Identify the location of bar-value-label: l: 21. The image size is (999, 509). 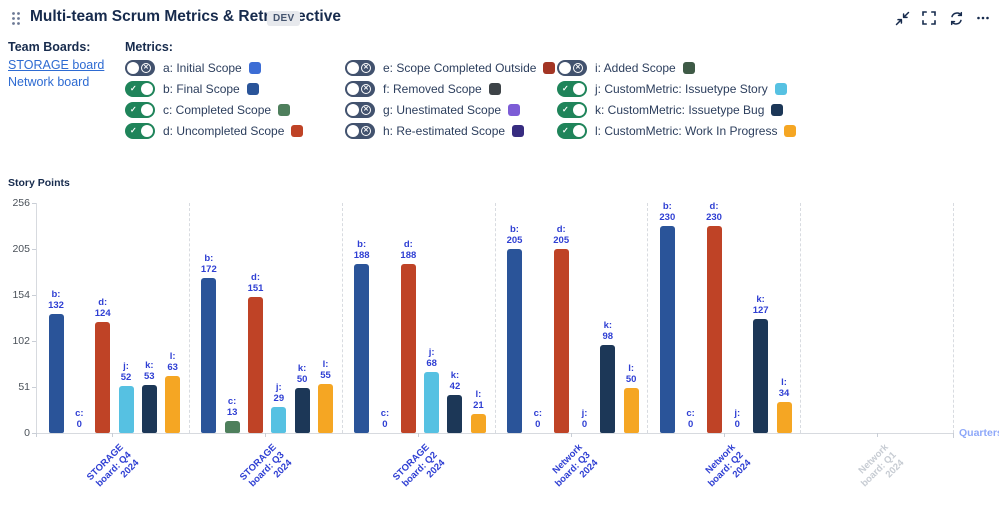
(478, 400).